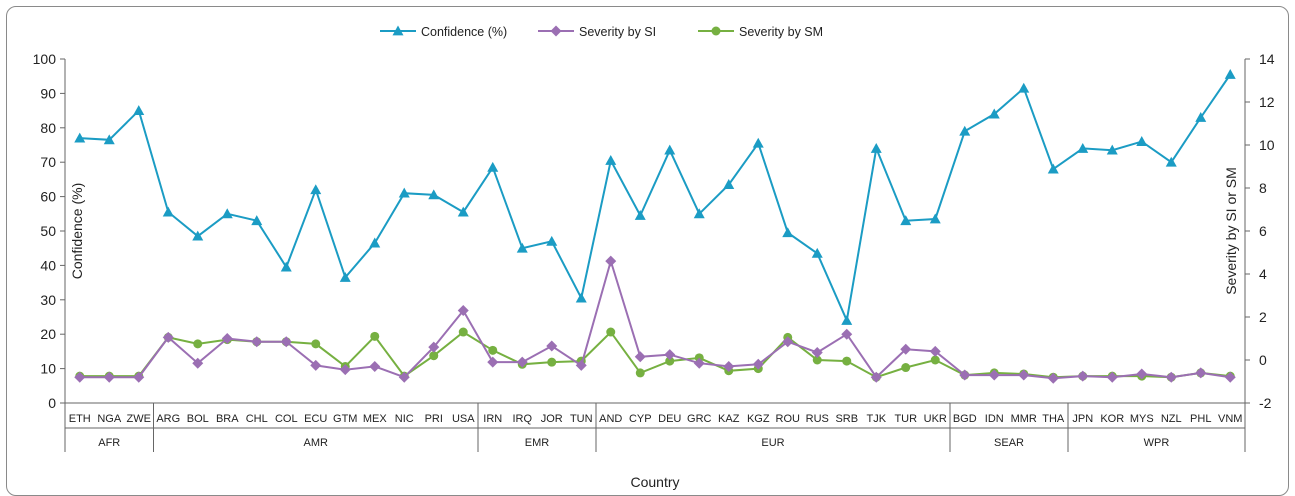 Image resolution: width=1295 pixels, height=496 pixels. I want to click on right-tick-label: 8, so click(1263, 188).